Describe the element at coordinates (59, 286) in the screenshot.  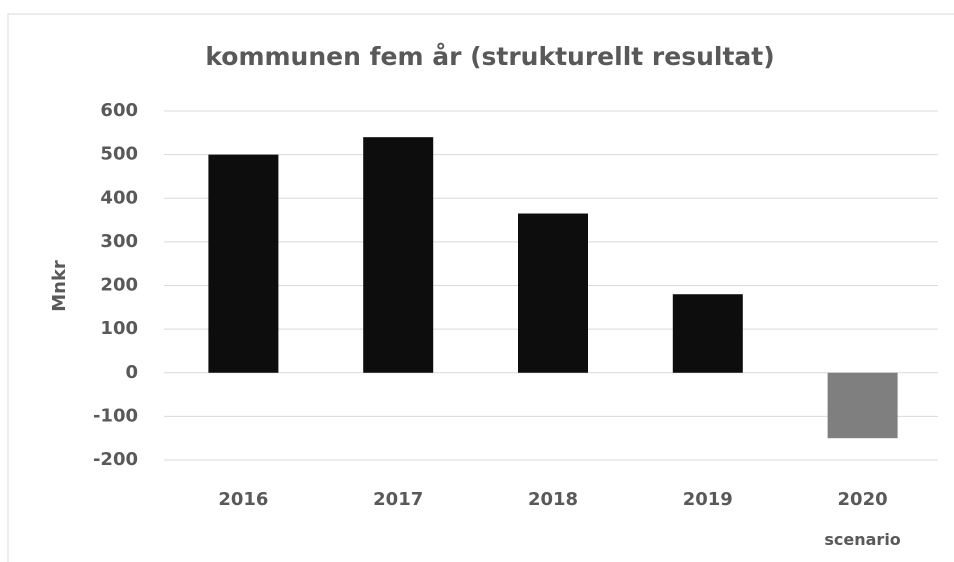
I see `y-axis-label: Mnkr` at that location.